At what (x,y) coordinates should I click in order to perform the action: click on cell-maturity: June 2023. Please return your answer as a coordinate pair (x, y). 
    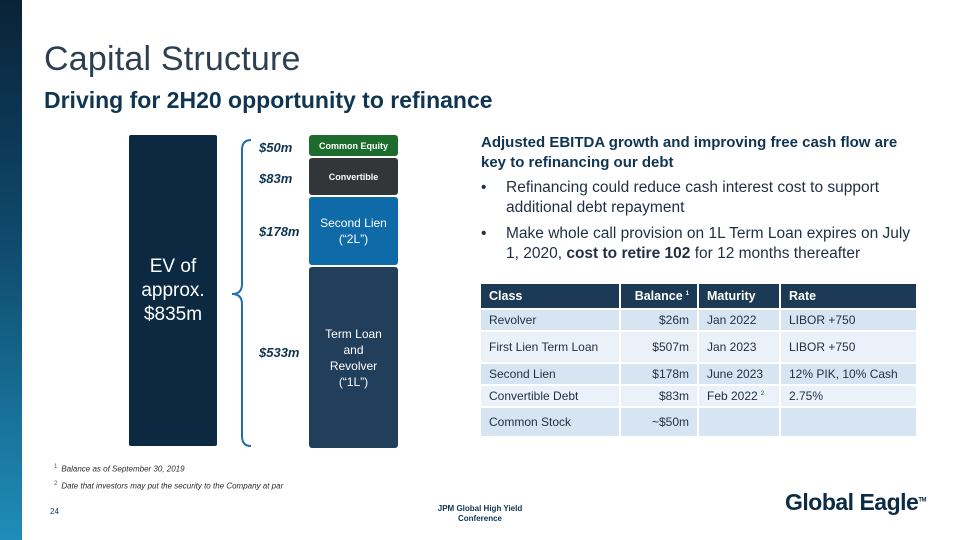
    Looking at the image, I should click on (740, 373).